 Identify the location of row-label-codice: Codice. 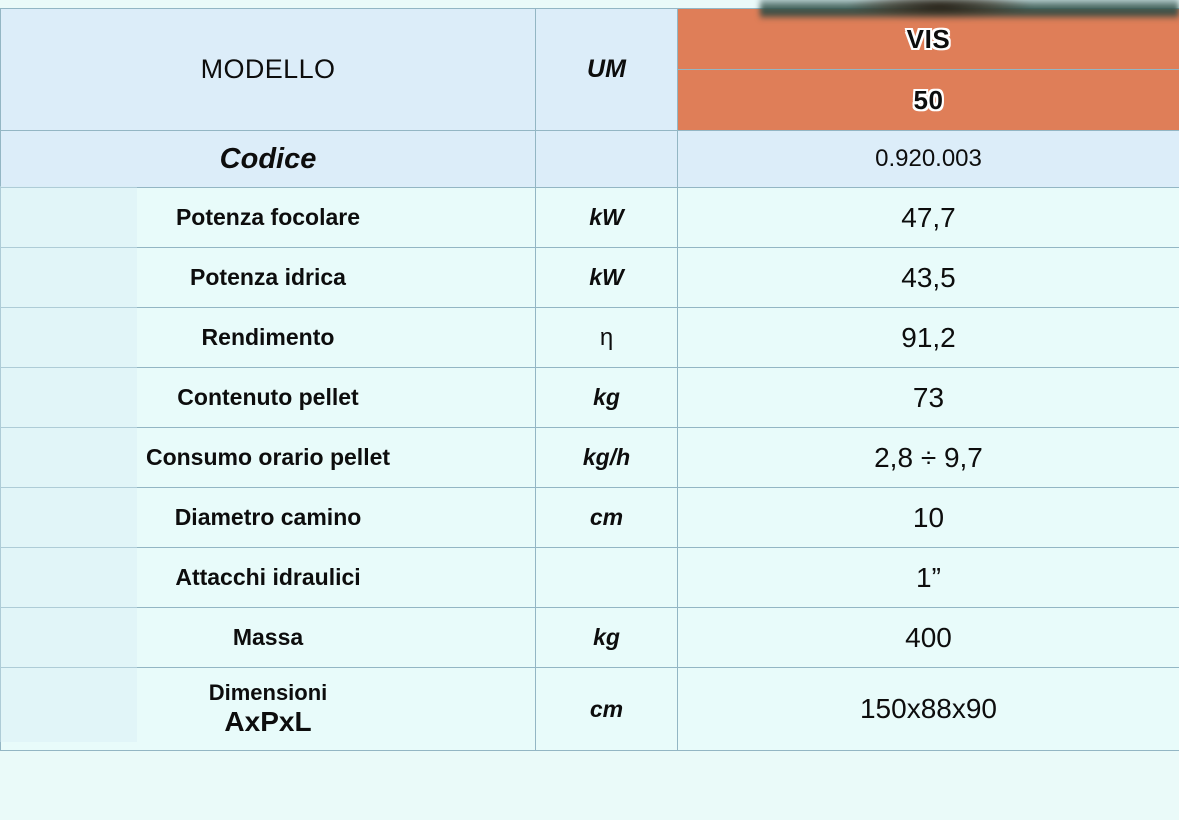
(268, 159).